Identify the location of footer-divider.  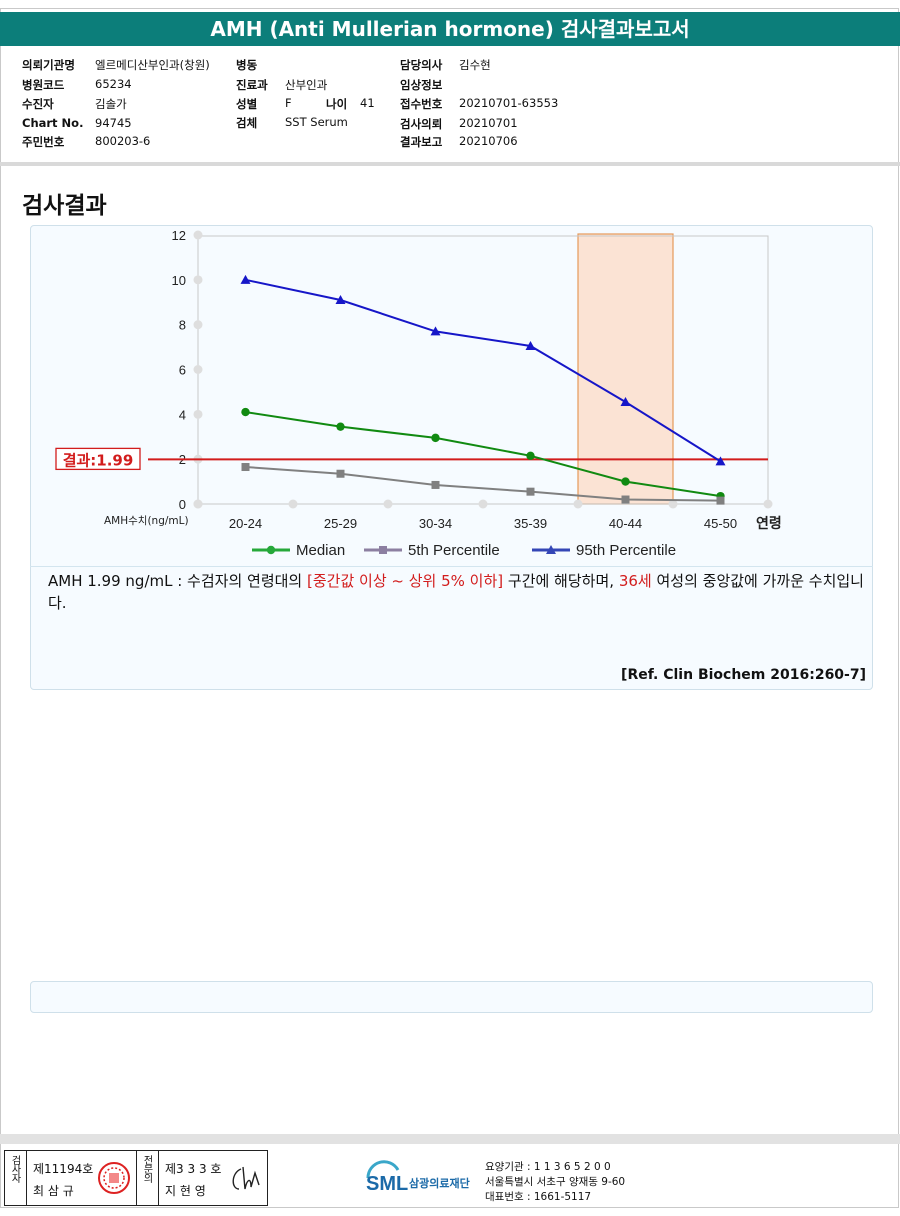
(450, 1139).